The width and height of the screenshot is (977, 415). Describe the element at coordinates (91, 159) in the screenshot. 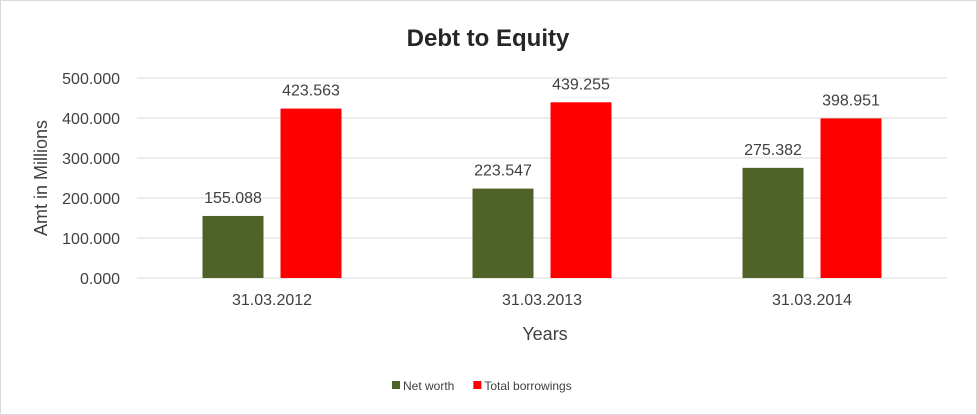

I see `y-tick-label: 300.000` at that location.